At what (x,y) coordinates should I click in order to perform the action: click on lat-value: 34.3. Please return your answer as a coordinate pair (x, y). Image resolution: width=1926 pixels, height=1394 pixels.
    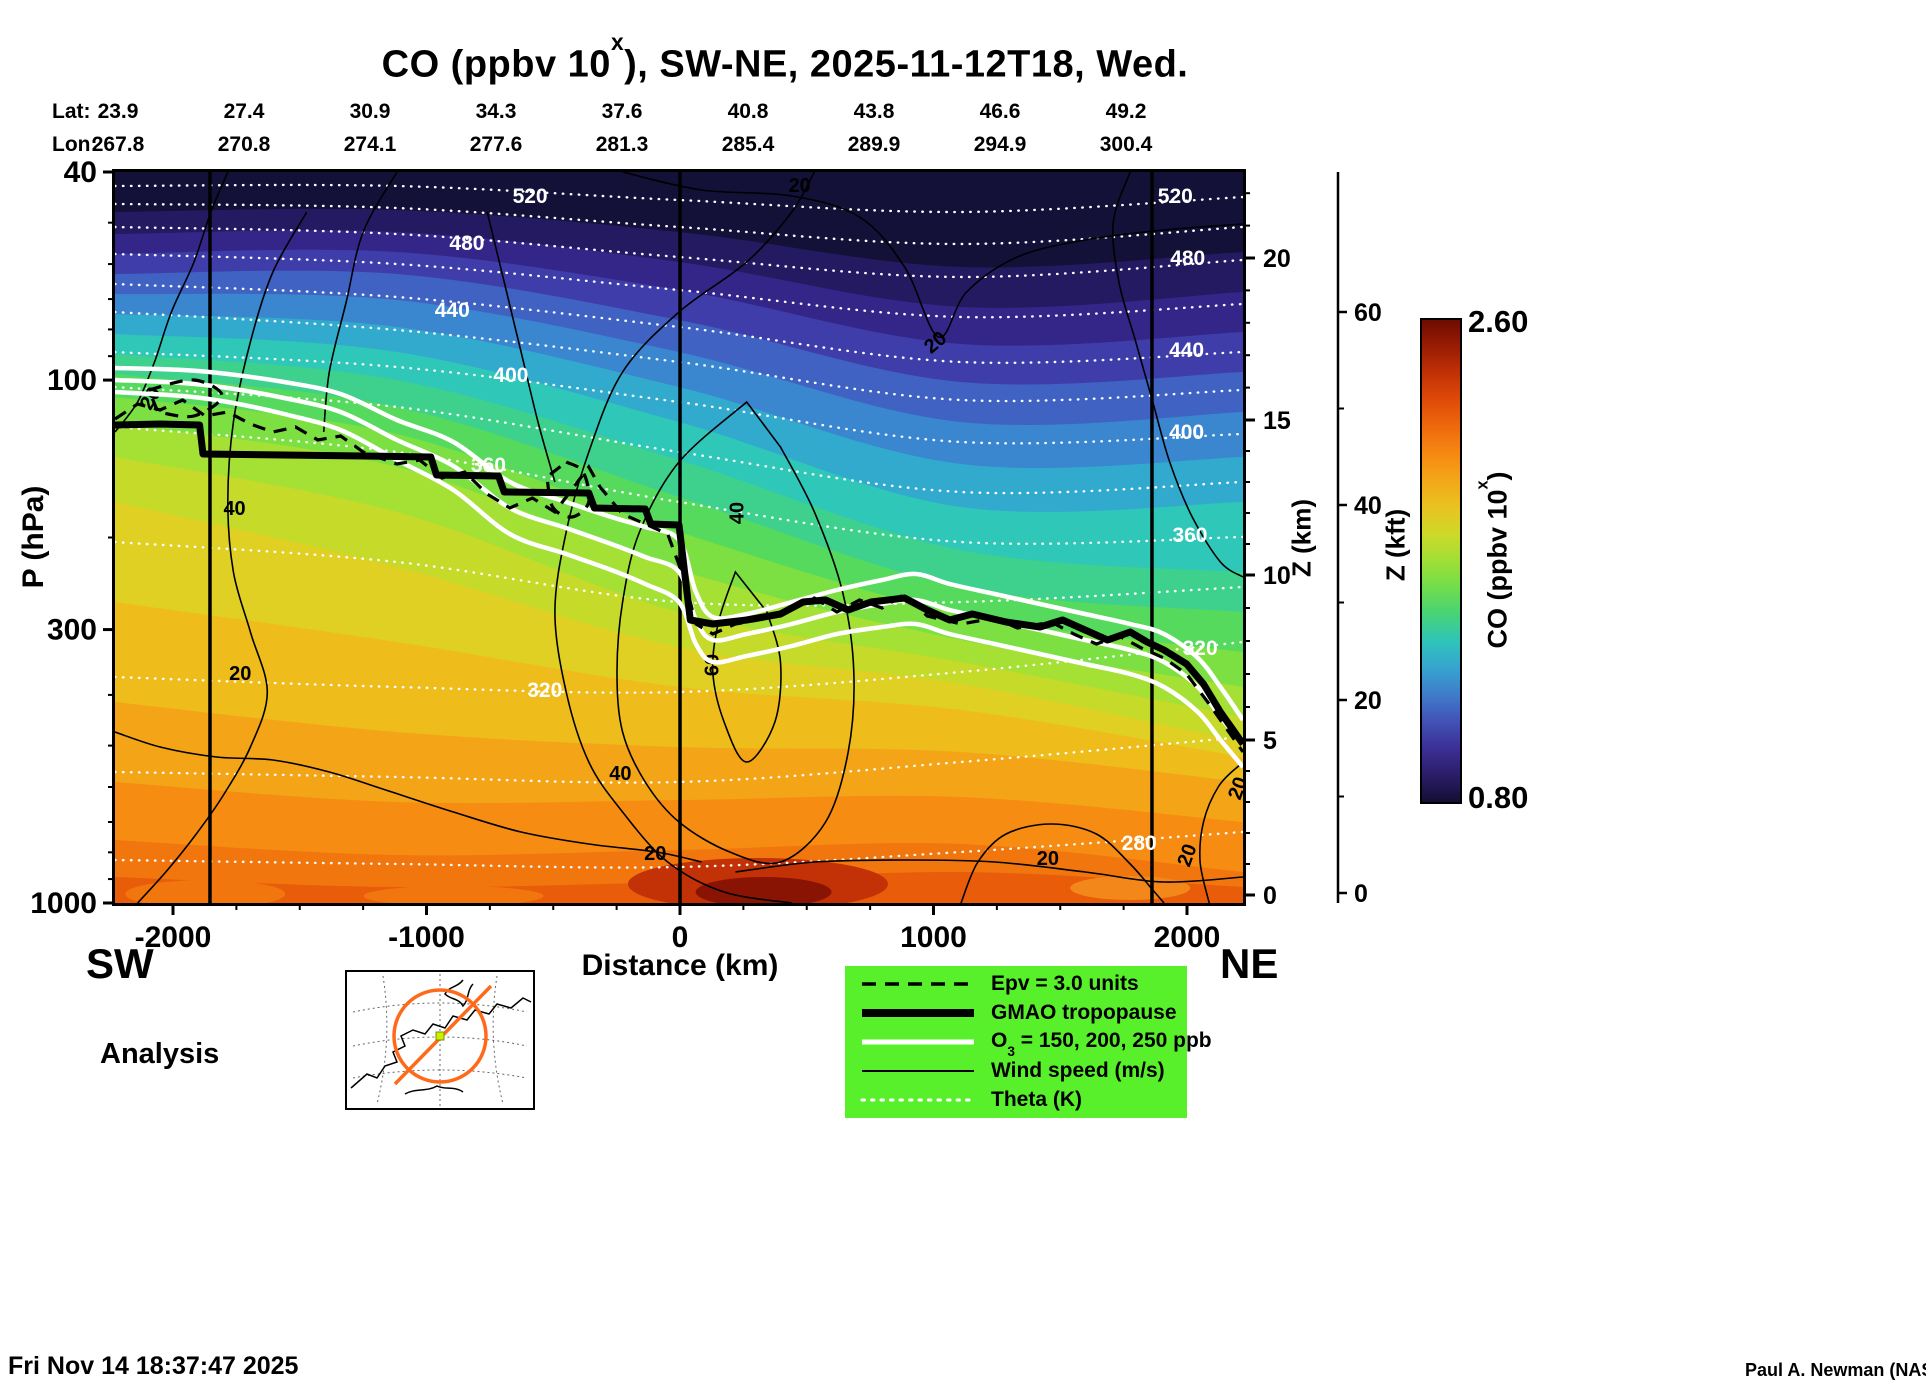
    Looking at the image, I should click on (496, 111).